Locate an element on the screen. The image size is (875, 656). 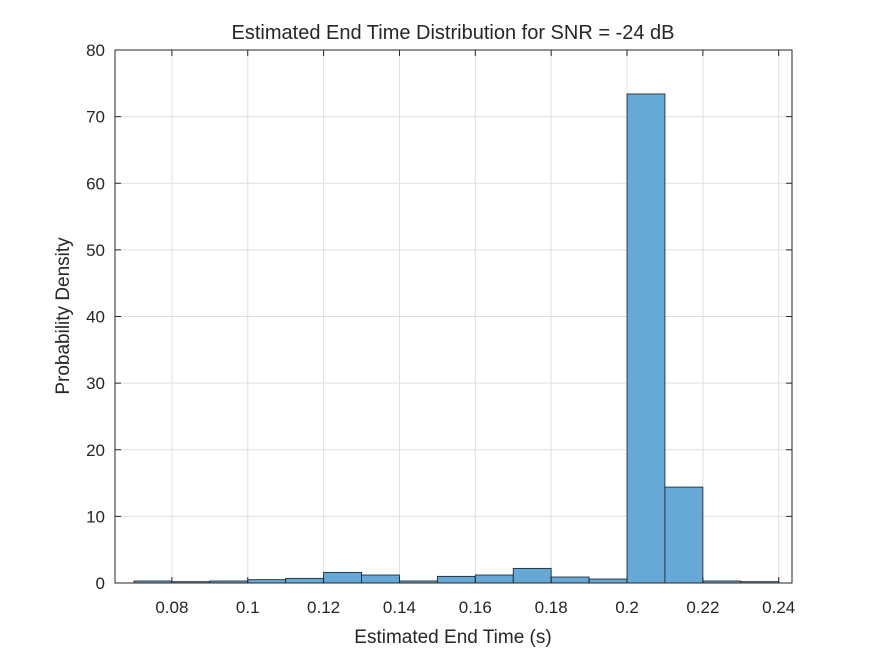
x-tick-label: 0.18 is located at coordinates (551, 607).